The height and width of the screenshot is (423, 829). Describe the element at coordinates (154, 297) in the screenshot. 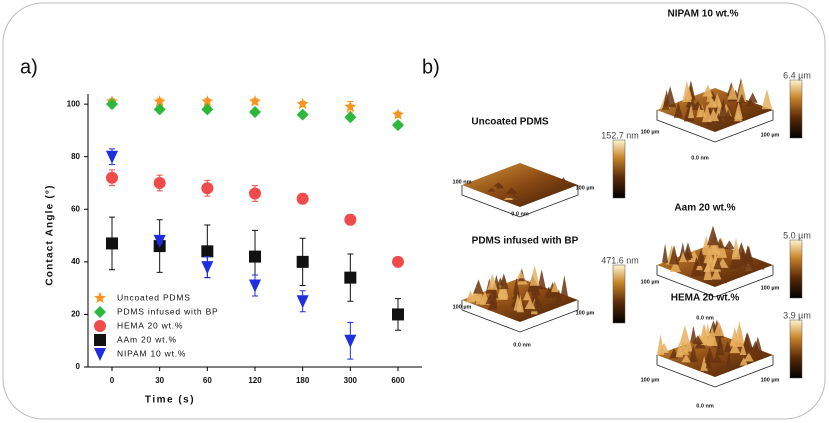

I see `legend-label: Uncoated PDMS` at that location.